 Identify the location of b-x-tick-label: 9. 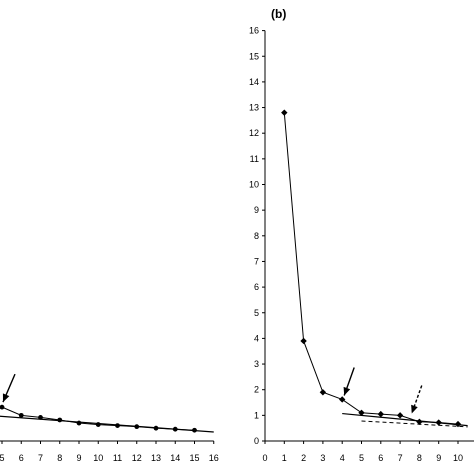
(438, 458).